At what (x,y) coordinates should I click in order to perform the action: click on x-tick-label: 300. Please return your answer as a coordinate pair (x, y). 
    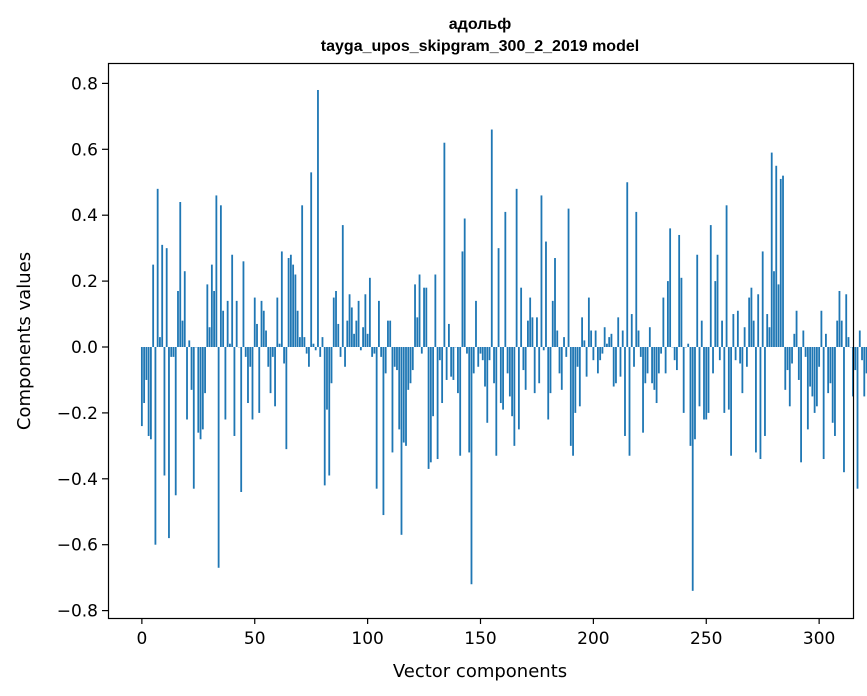
    Looking at the image, I should click on (819, 639).